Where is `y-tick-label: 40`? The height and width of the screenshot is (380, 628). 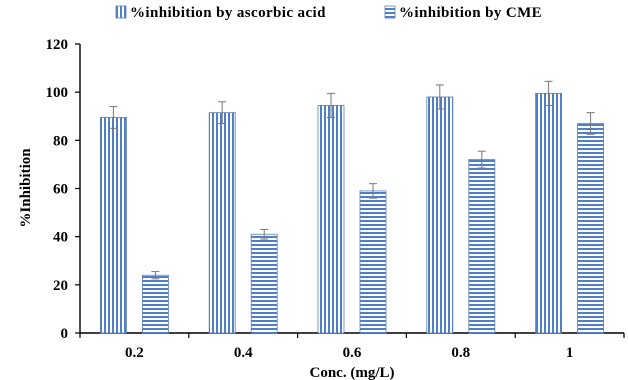
y-tick-label: 40 is located at coordinates (60, 238).